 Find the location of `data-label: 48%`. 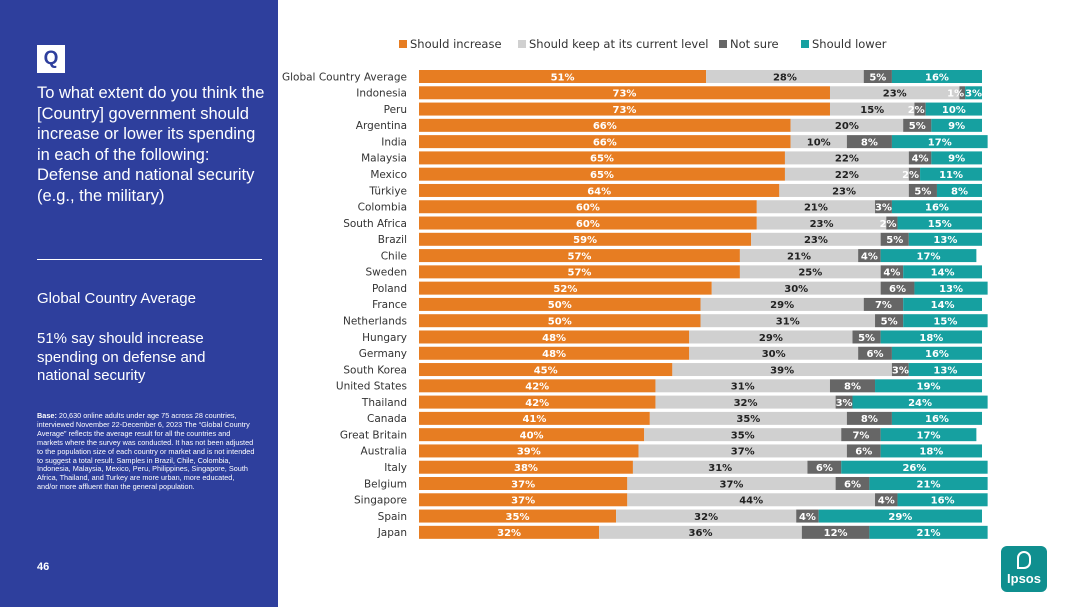

data-label: 48% is located at coordinates (554, 354).